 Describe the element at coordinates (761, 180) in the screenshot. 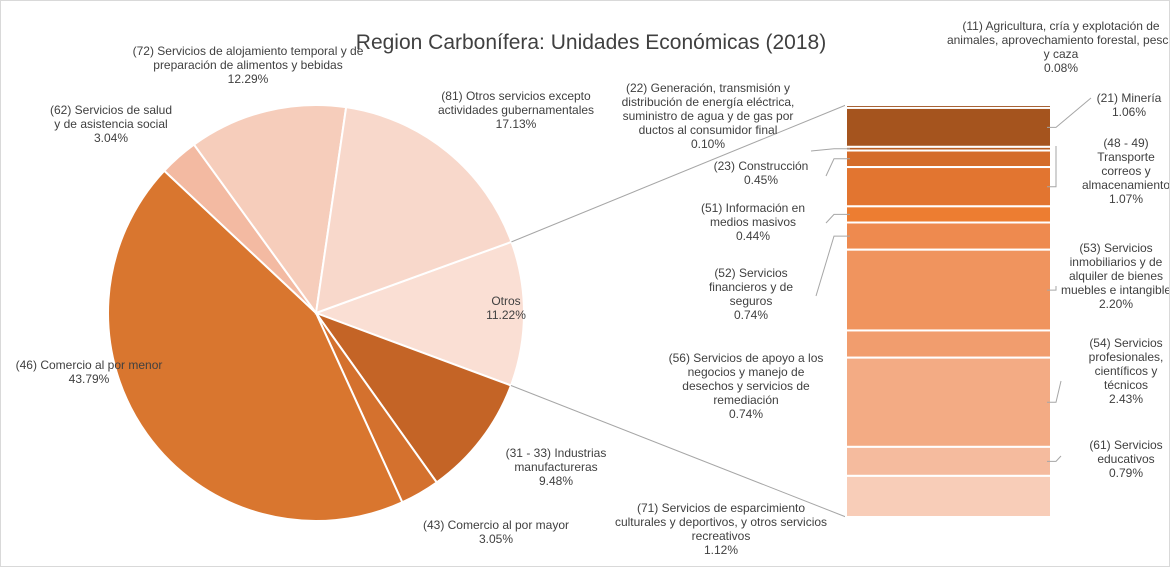

I see `label-text: 0.45%` at that location.